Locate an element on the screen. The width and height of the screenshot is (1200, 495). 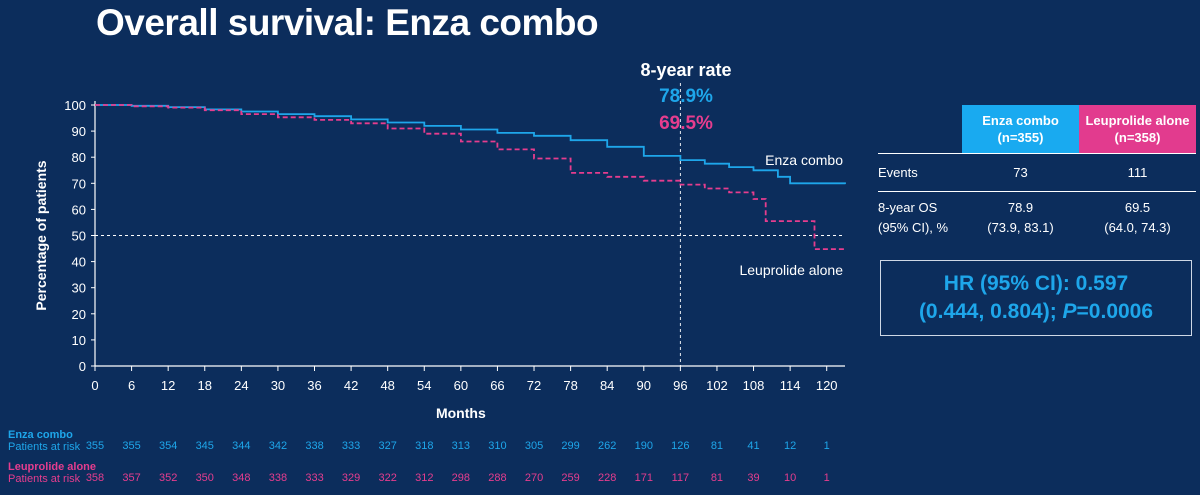
risk-count-enza: 313 is located at coordinates (461, 446).